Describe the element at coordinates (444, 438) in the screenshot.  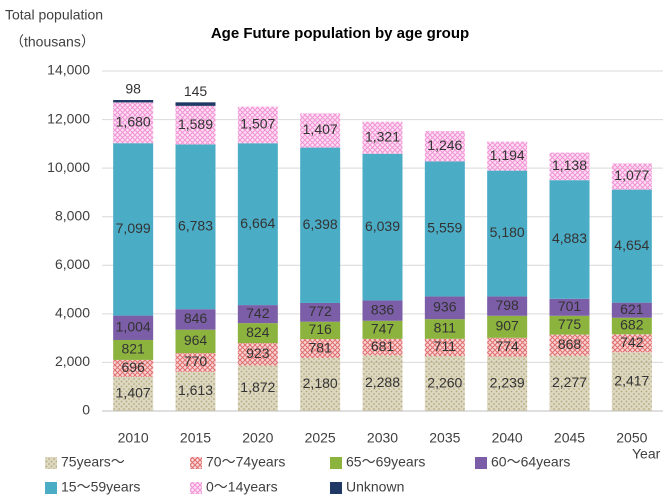
I see `x-tick-label: 2035` at that location.